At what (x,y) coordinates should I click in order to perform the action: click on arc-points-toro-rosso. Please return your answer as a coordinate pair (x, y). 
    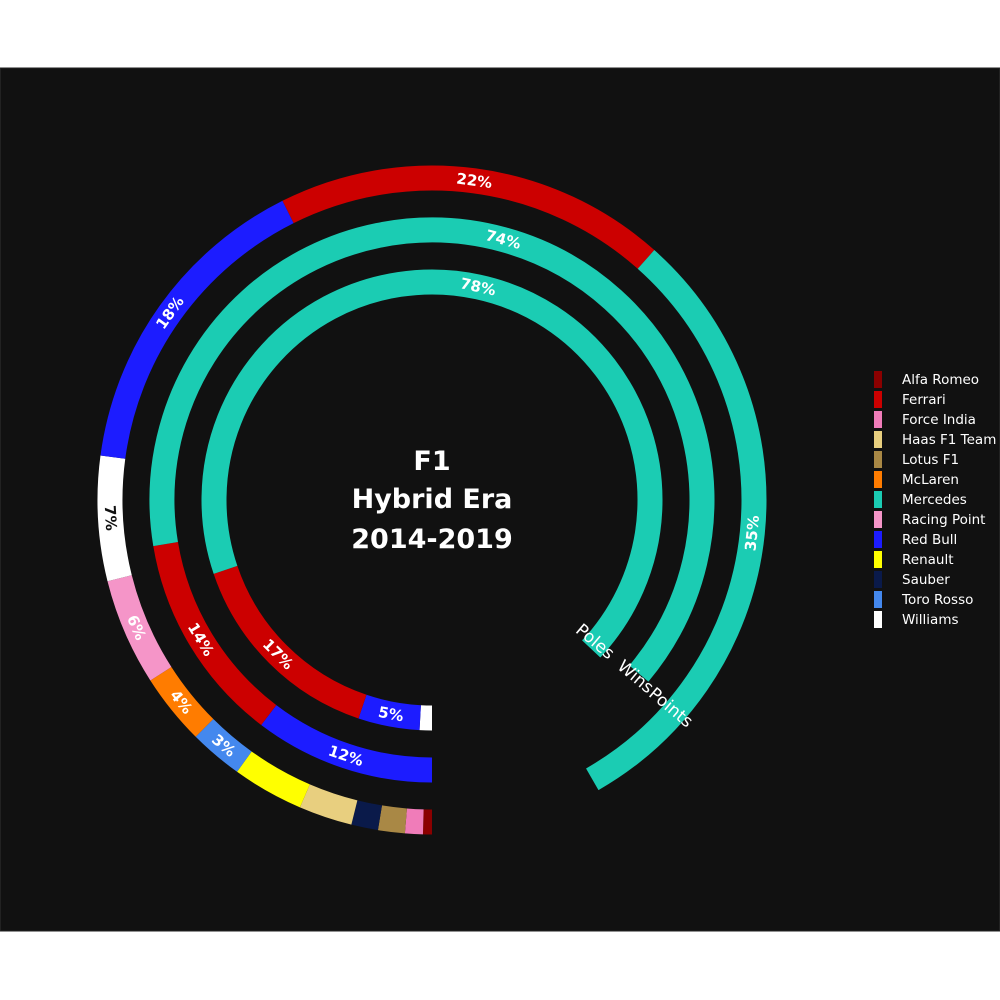
    Looking at the image, I should click on (223, 745).